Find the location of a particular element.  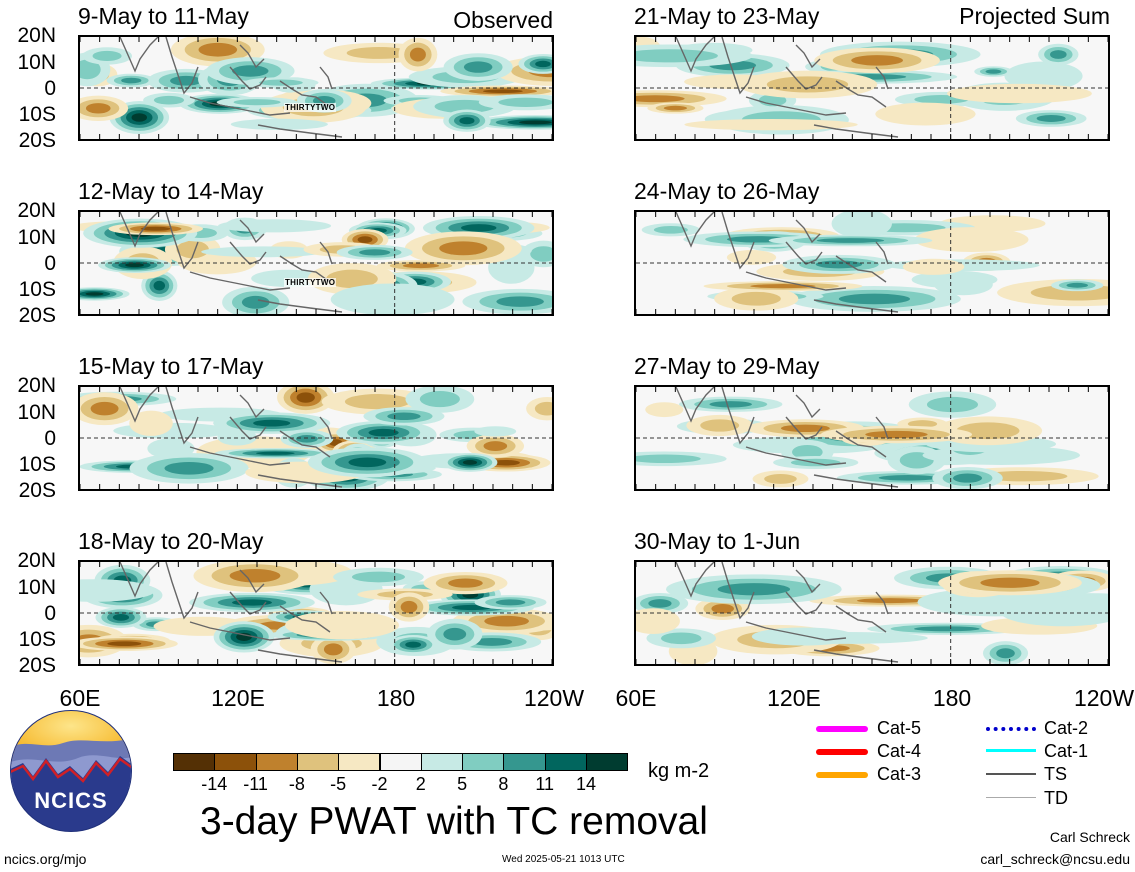

cat1-swatch is located at coordinates (1011, 750).